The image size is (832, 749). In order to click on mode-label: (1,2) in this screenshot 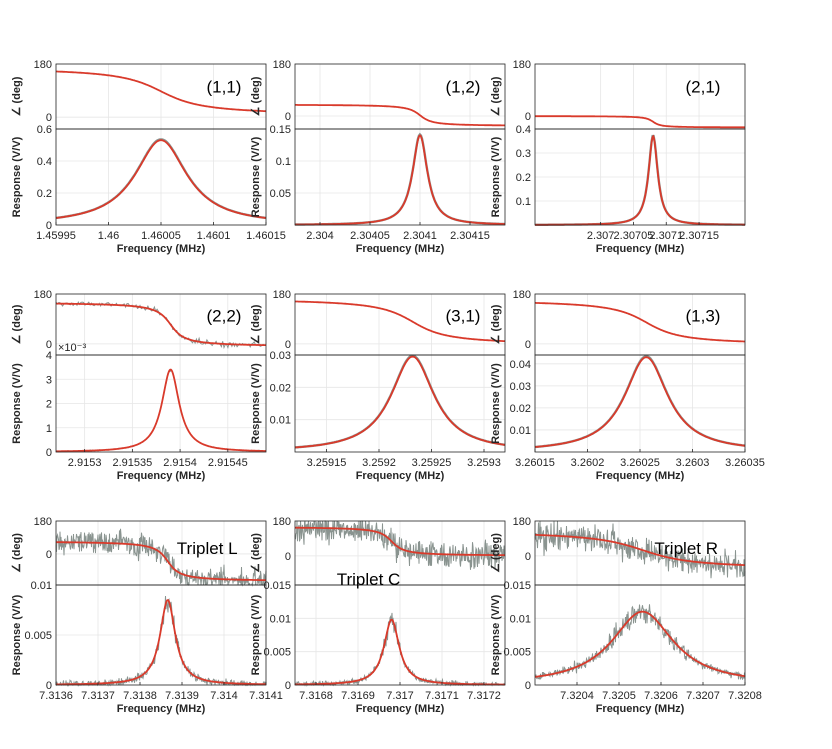, I will do `click(463, 86)`.